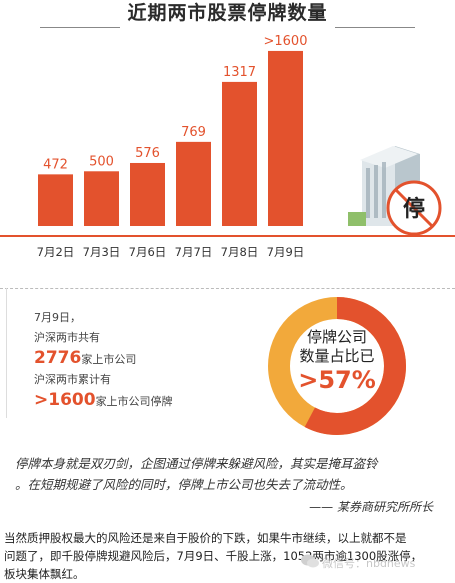 The height and width of the screenshot is (583, 455). Describe the element at coordinates (213, 556) in the screenshot. I see `footer-line2: 问题了，即千股停牌规避风险后，7月9日、千股上涨，1052两市逾1300股涨停，` at that location.